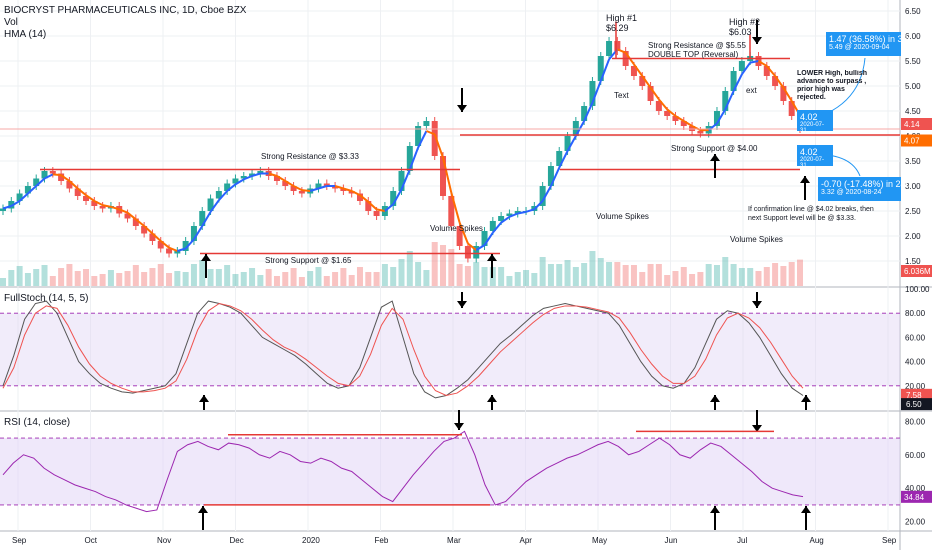 This screenshot has height=550, width=932. I want to click on arrow-down-head, so click(757, 40).